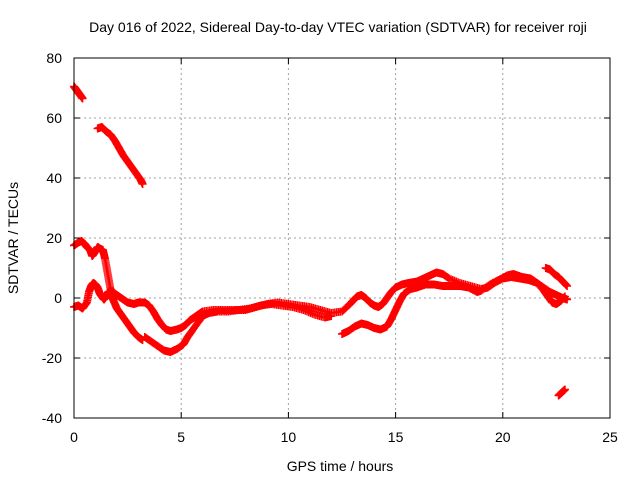 The image size is (640, 480). What do you see at coordinates (610, 437) in the screenshot?
I see `x-tick-label: 25` at bounding box center [610, 437].